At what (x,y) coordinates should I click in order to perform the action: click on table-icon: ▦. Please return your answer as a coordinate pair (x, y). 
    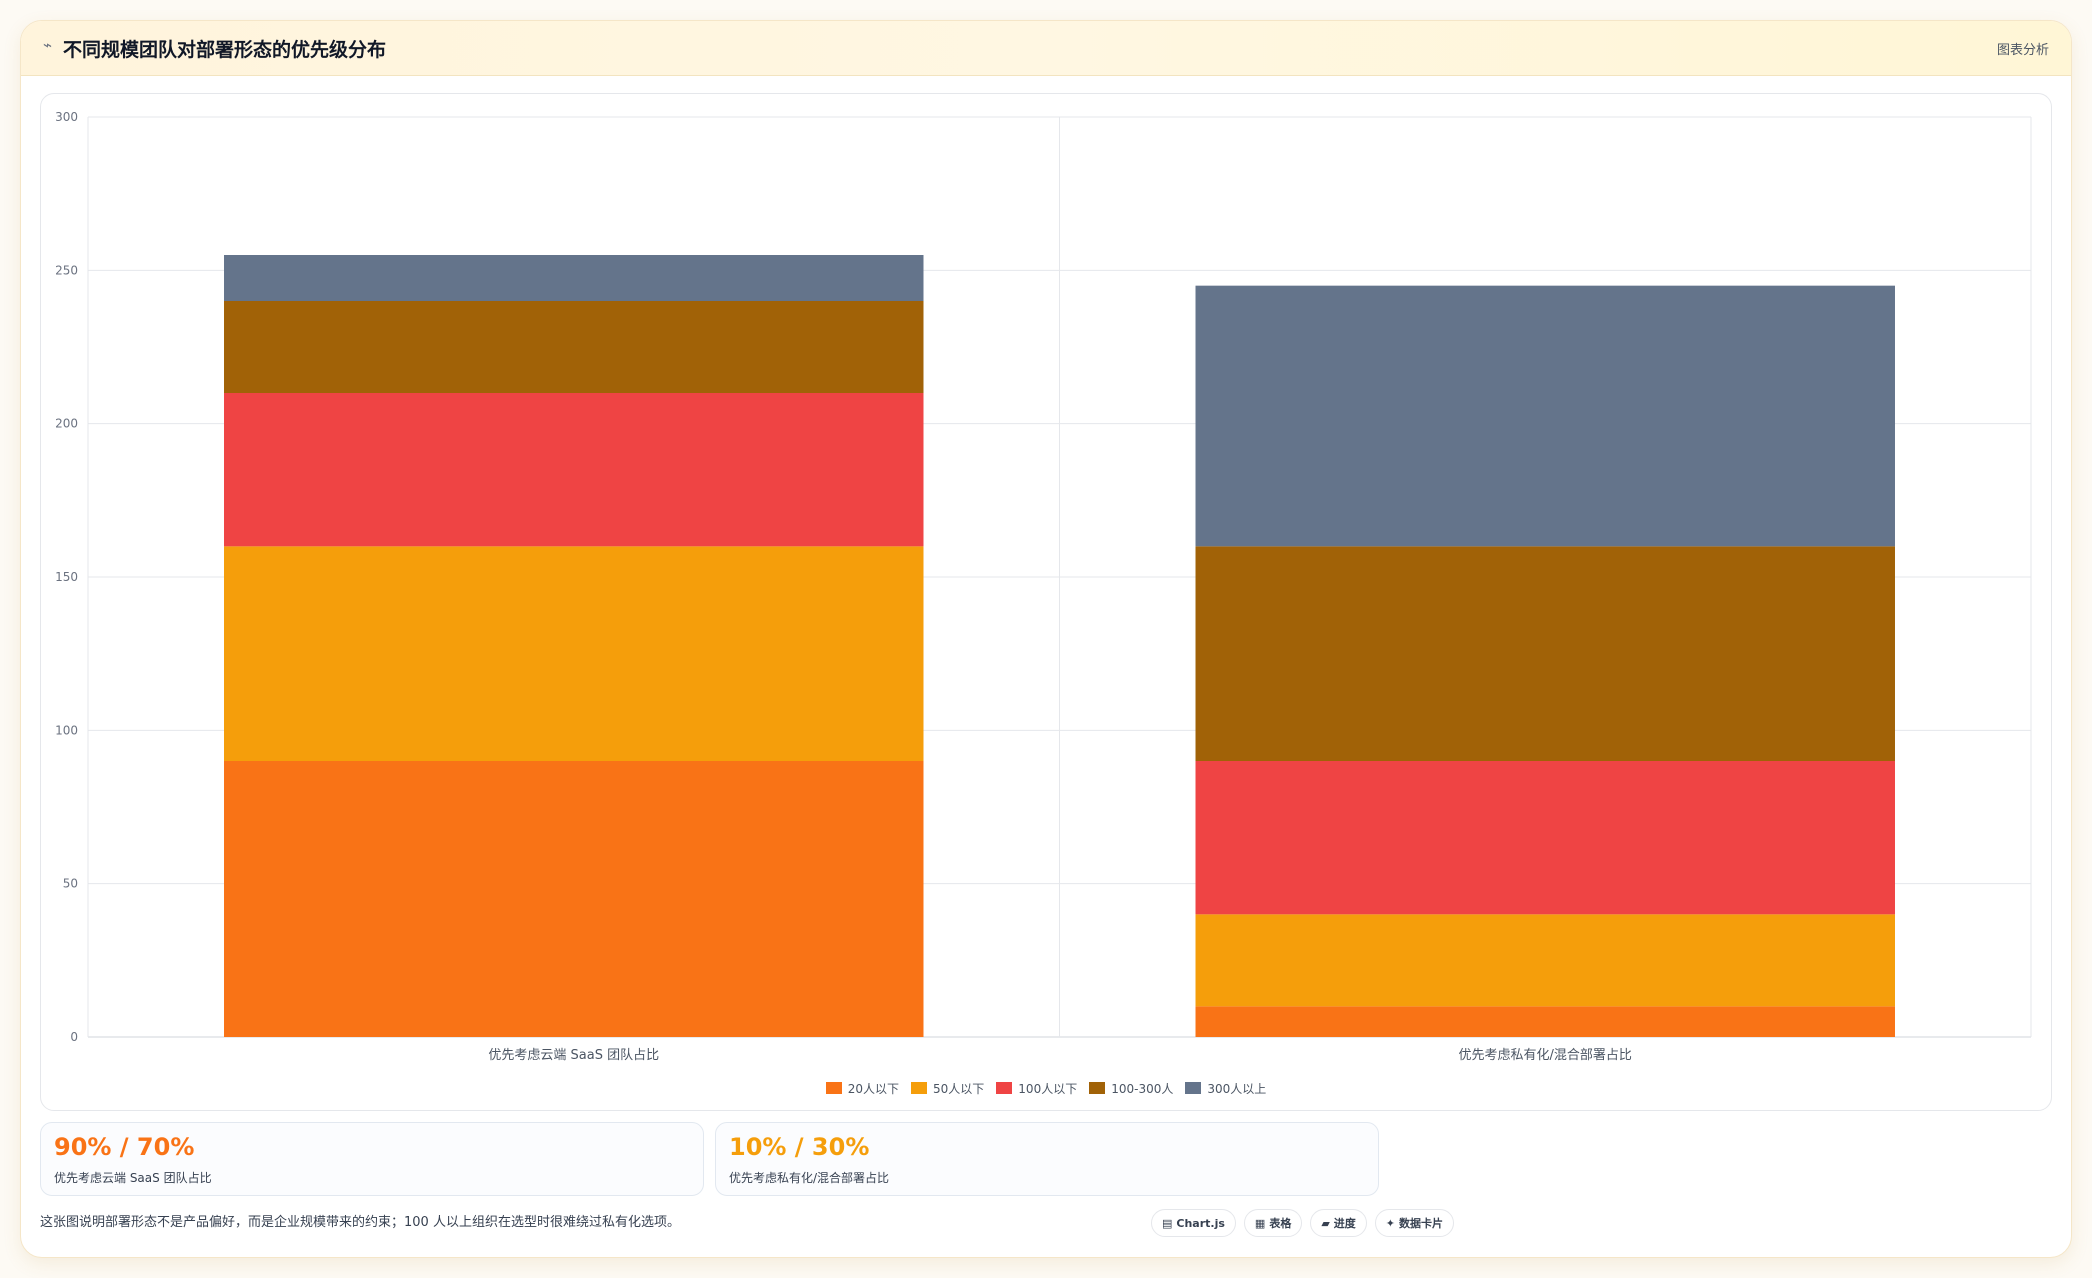
    Looking at the image, I should click on (1260, 1223).